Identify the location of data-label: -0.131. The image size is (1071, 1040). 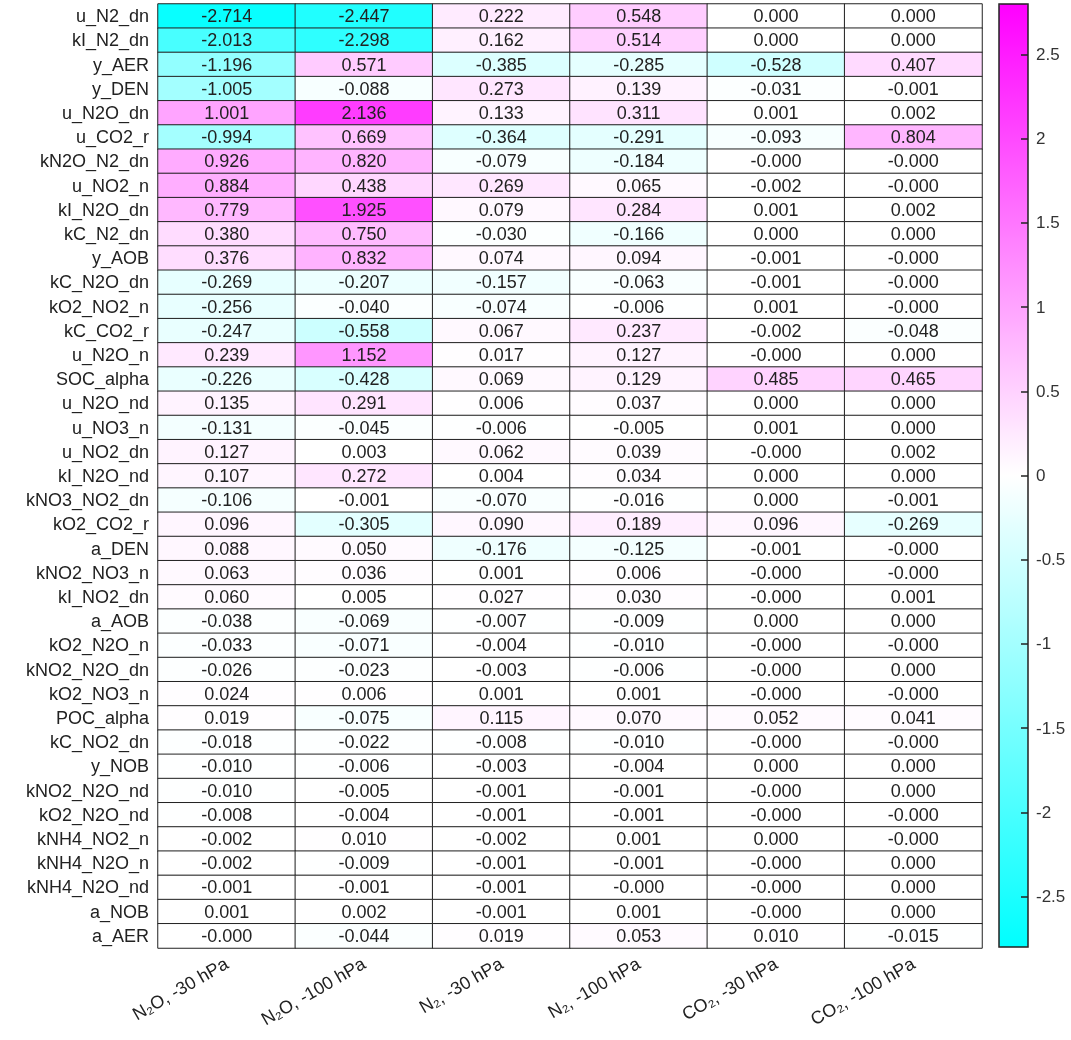
(227, 427).